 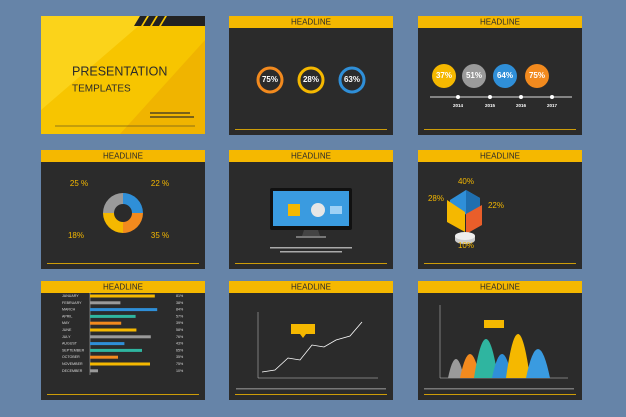 I want to click on segment-label: 25 %, so click(x=79, y=183).